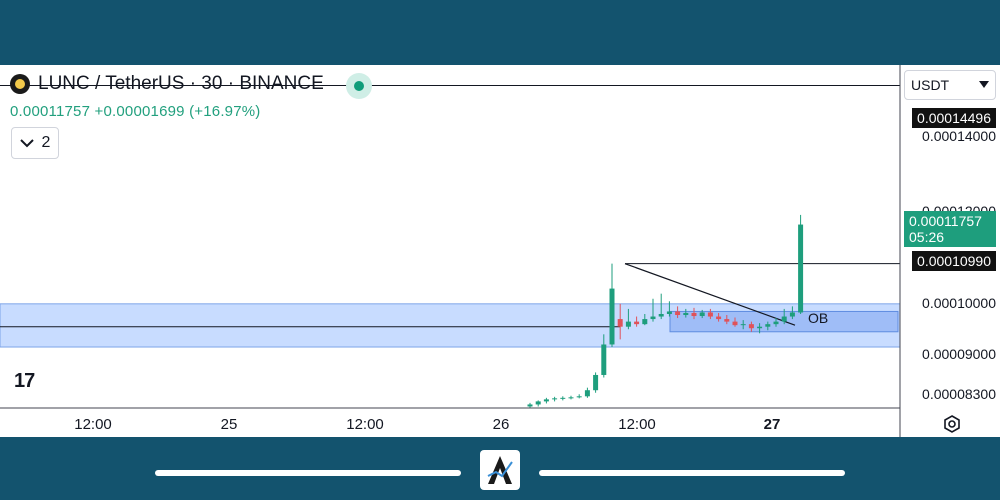 The height and width of the screenshot is (500, 1000). Describe the element at coordinates (46, 142) in the screenshot. I see `indicator-count: 2` at that location.